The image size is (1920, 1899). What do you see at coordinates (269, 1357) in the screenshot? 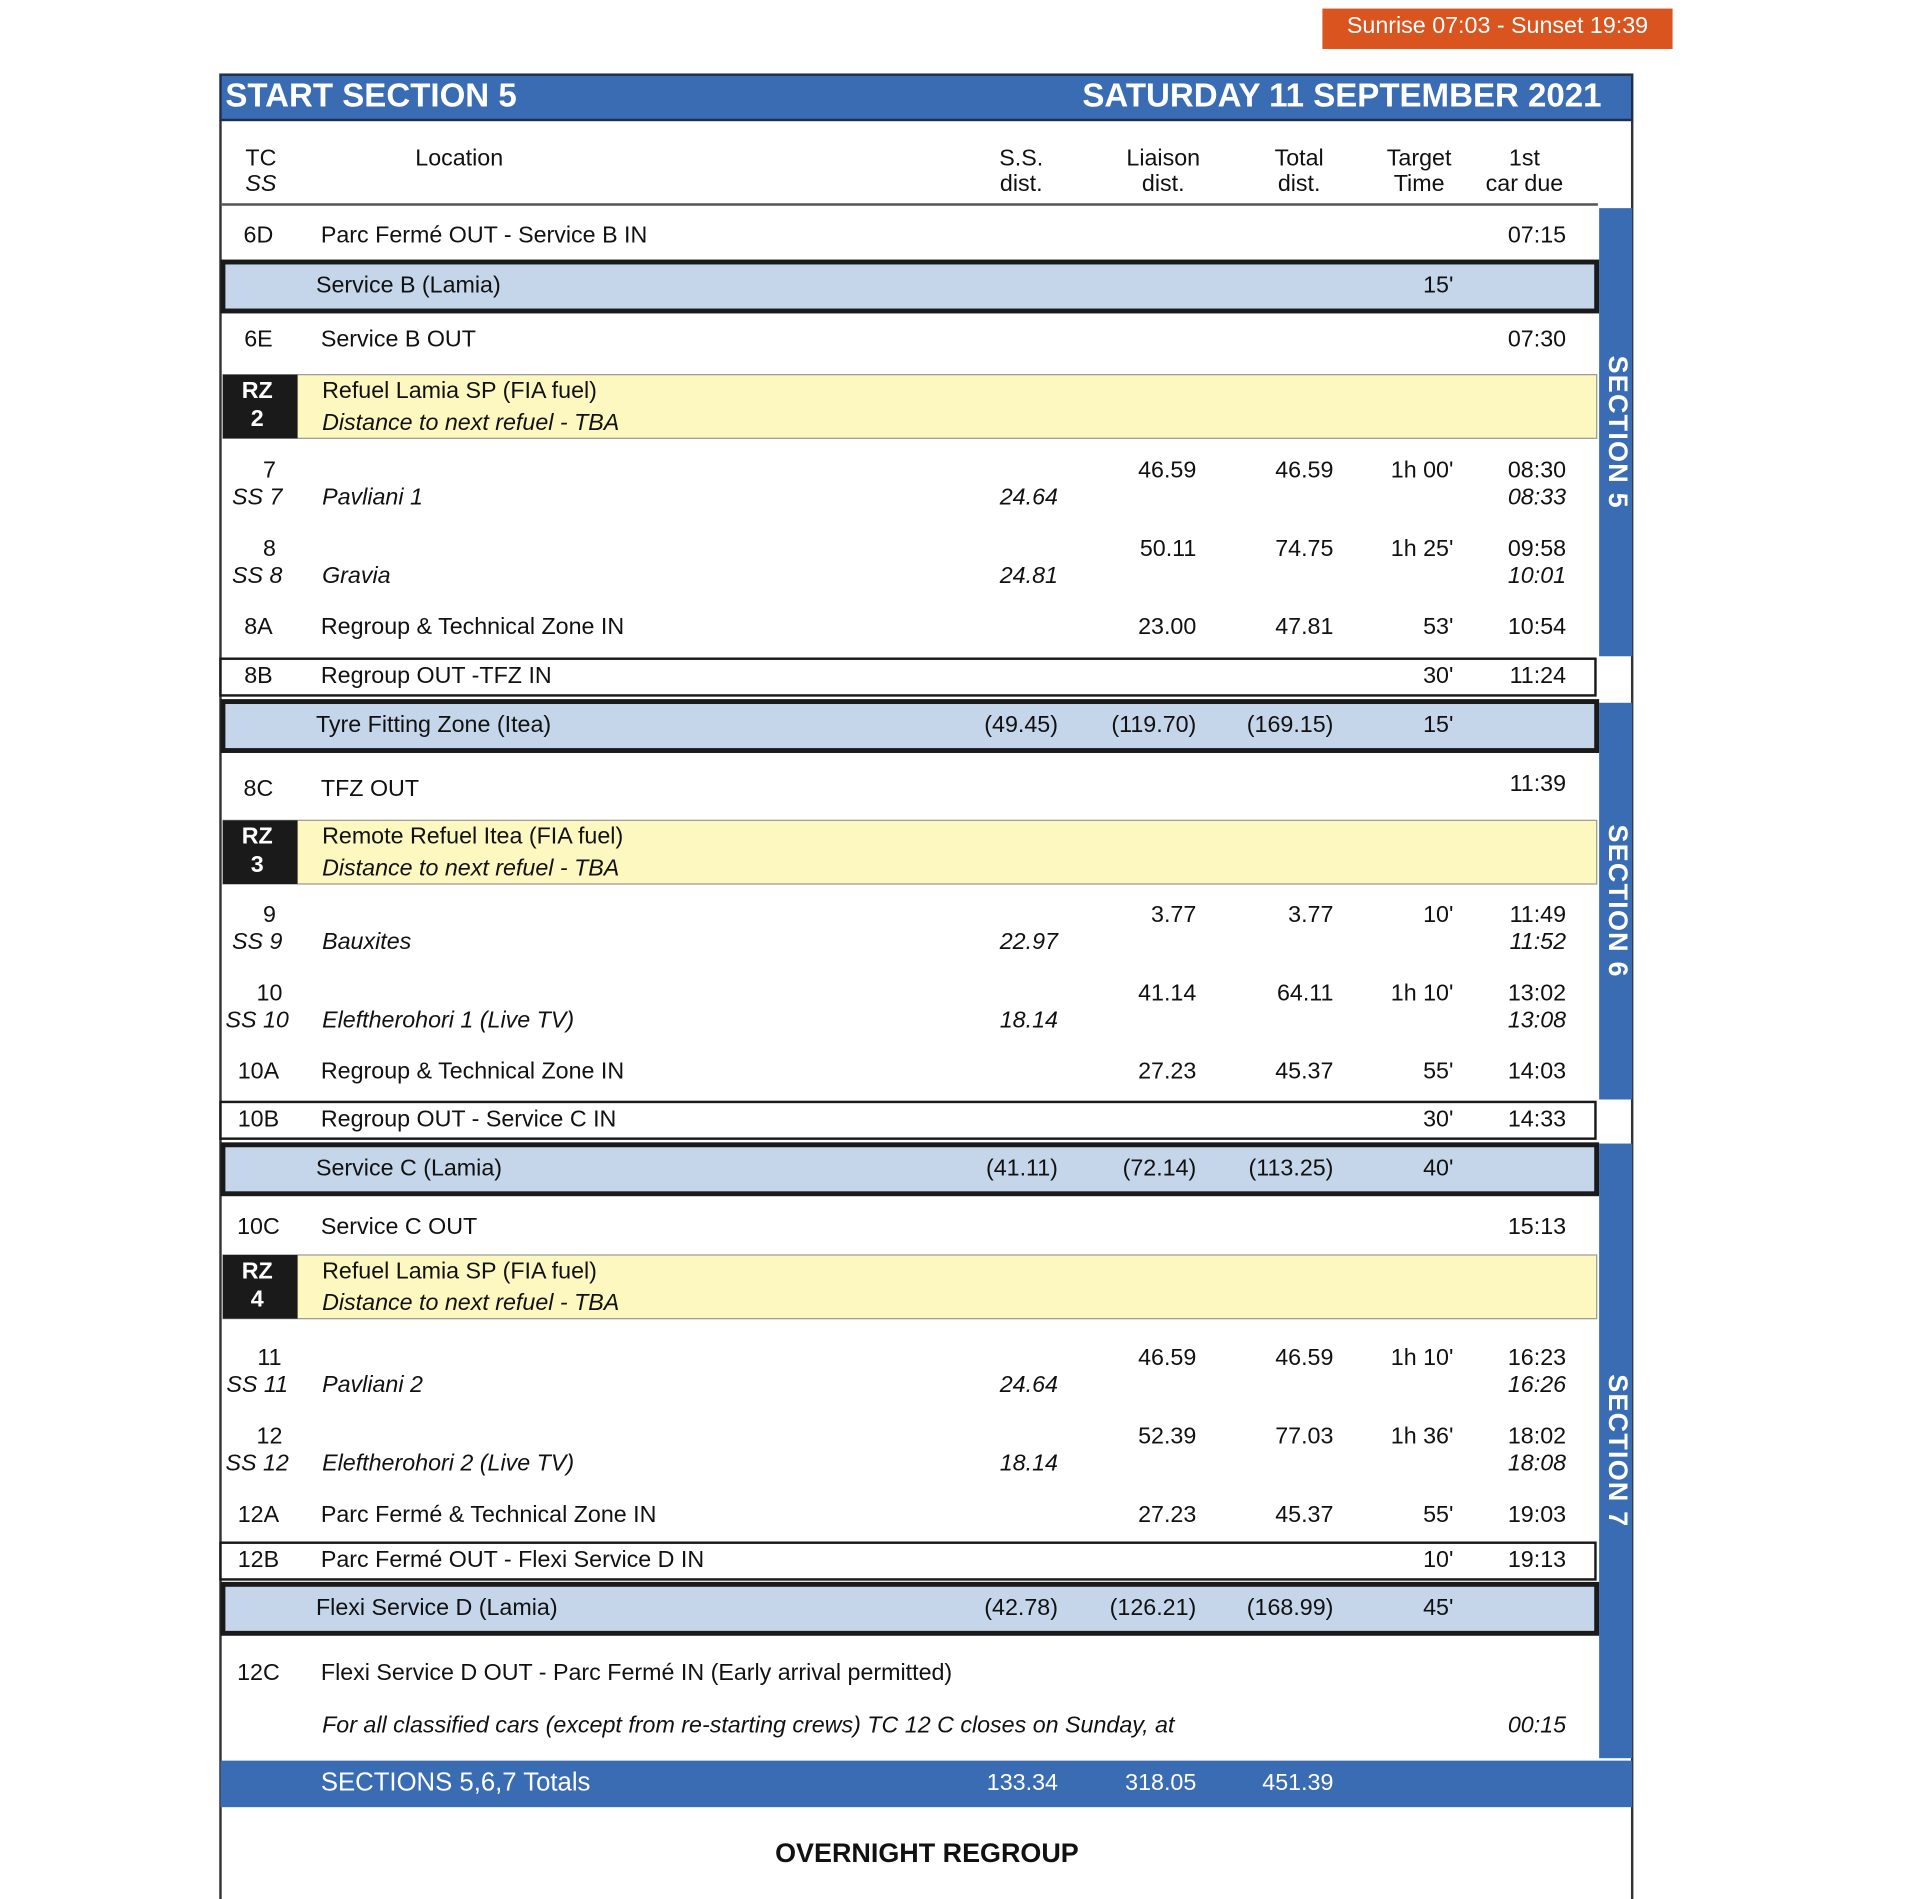
I see `tc: 11` at bounding box center [269, 1357].